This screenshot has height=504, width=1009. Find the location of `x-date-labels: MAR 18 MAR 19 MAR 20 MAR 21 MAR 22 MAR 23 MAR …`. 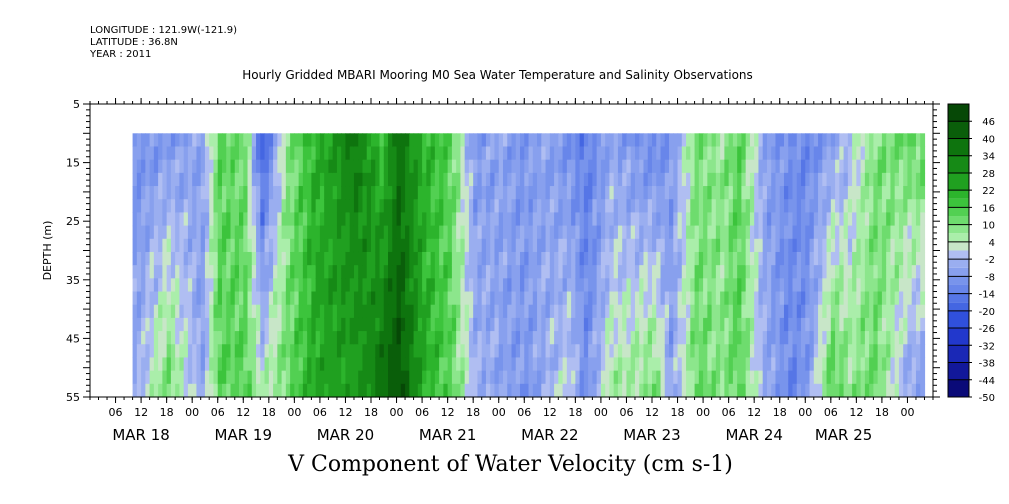

x-date-labels: MAR 18 MAR 19 MAR 20 MAR 21 MAR 22 MAR 23 MAR … is located at coordinates (492, 435).